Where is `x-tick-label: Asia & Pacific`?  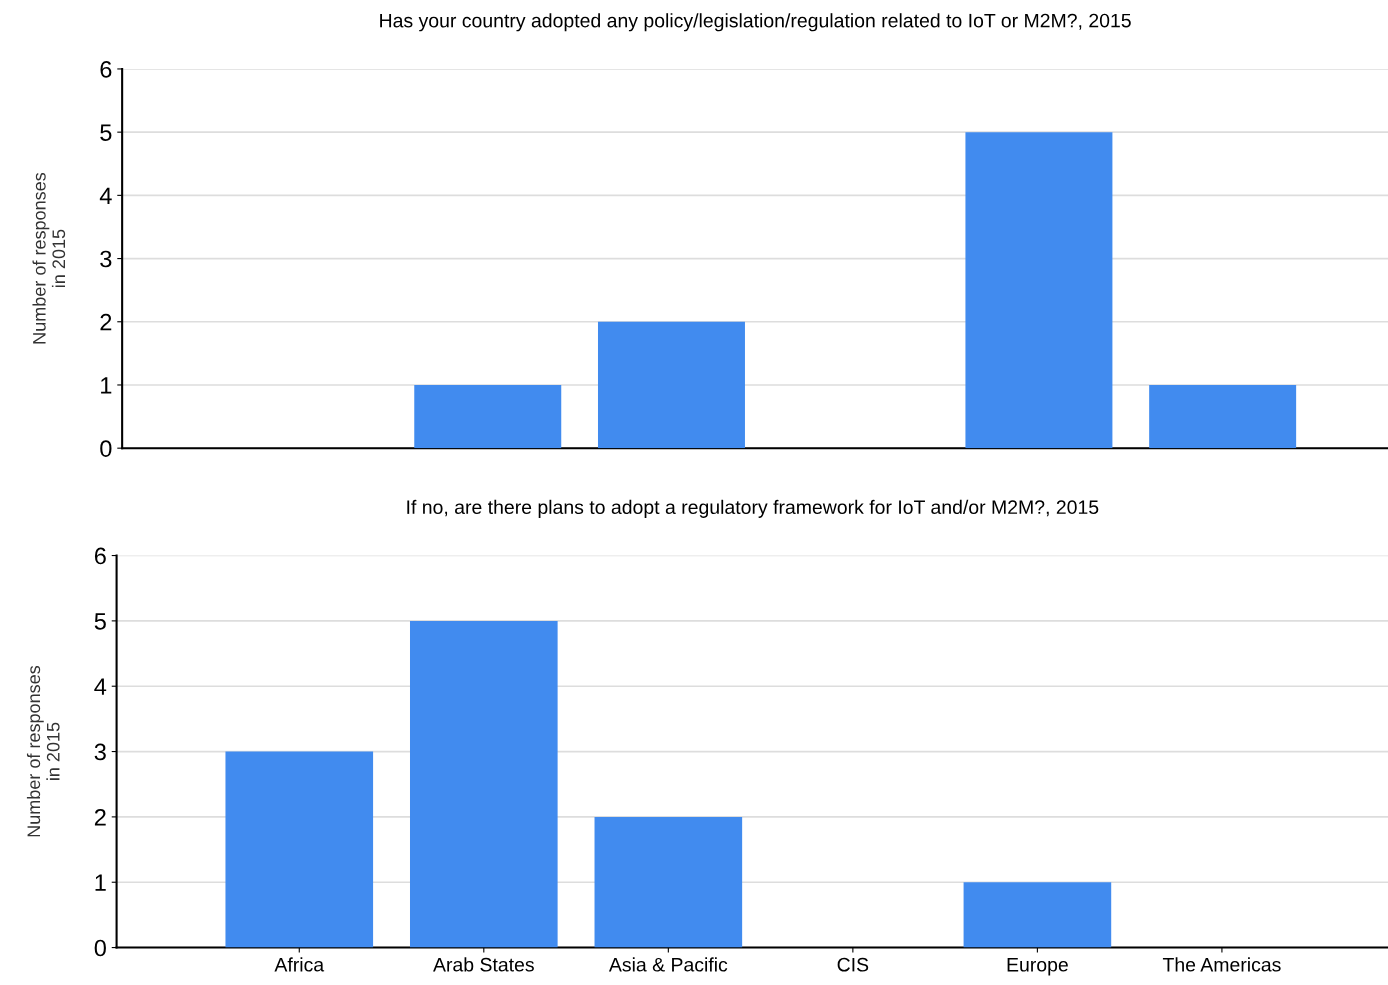
x-tick-label: Asia & Pacific is located at coordinates (668, 964).